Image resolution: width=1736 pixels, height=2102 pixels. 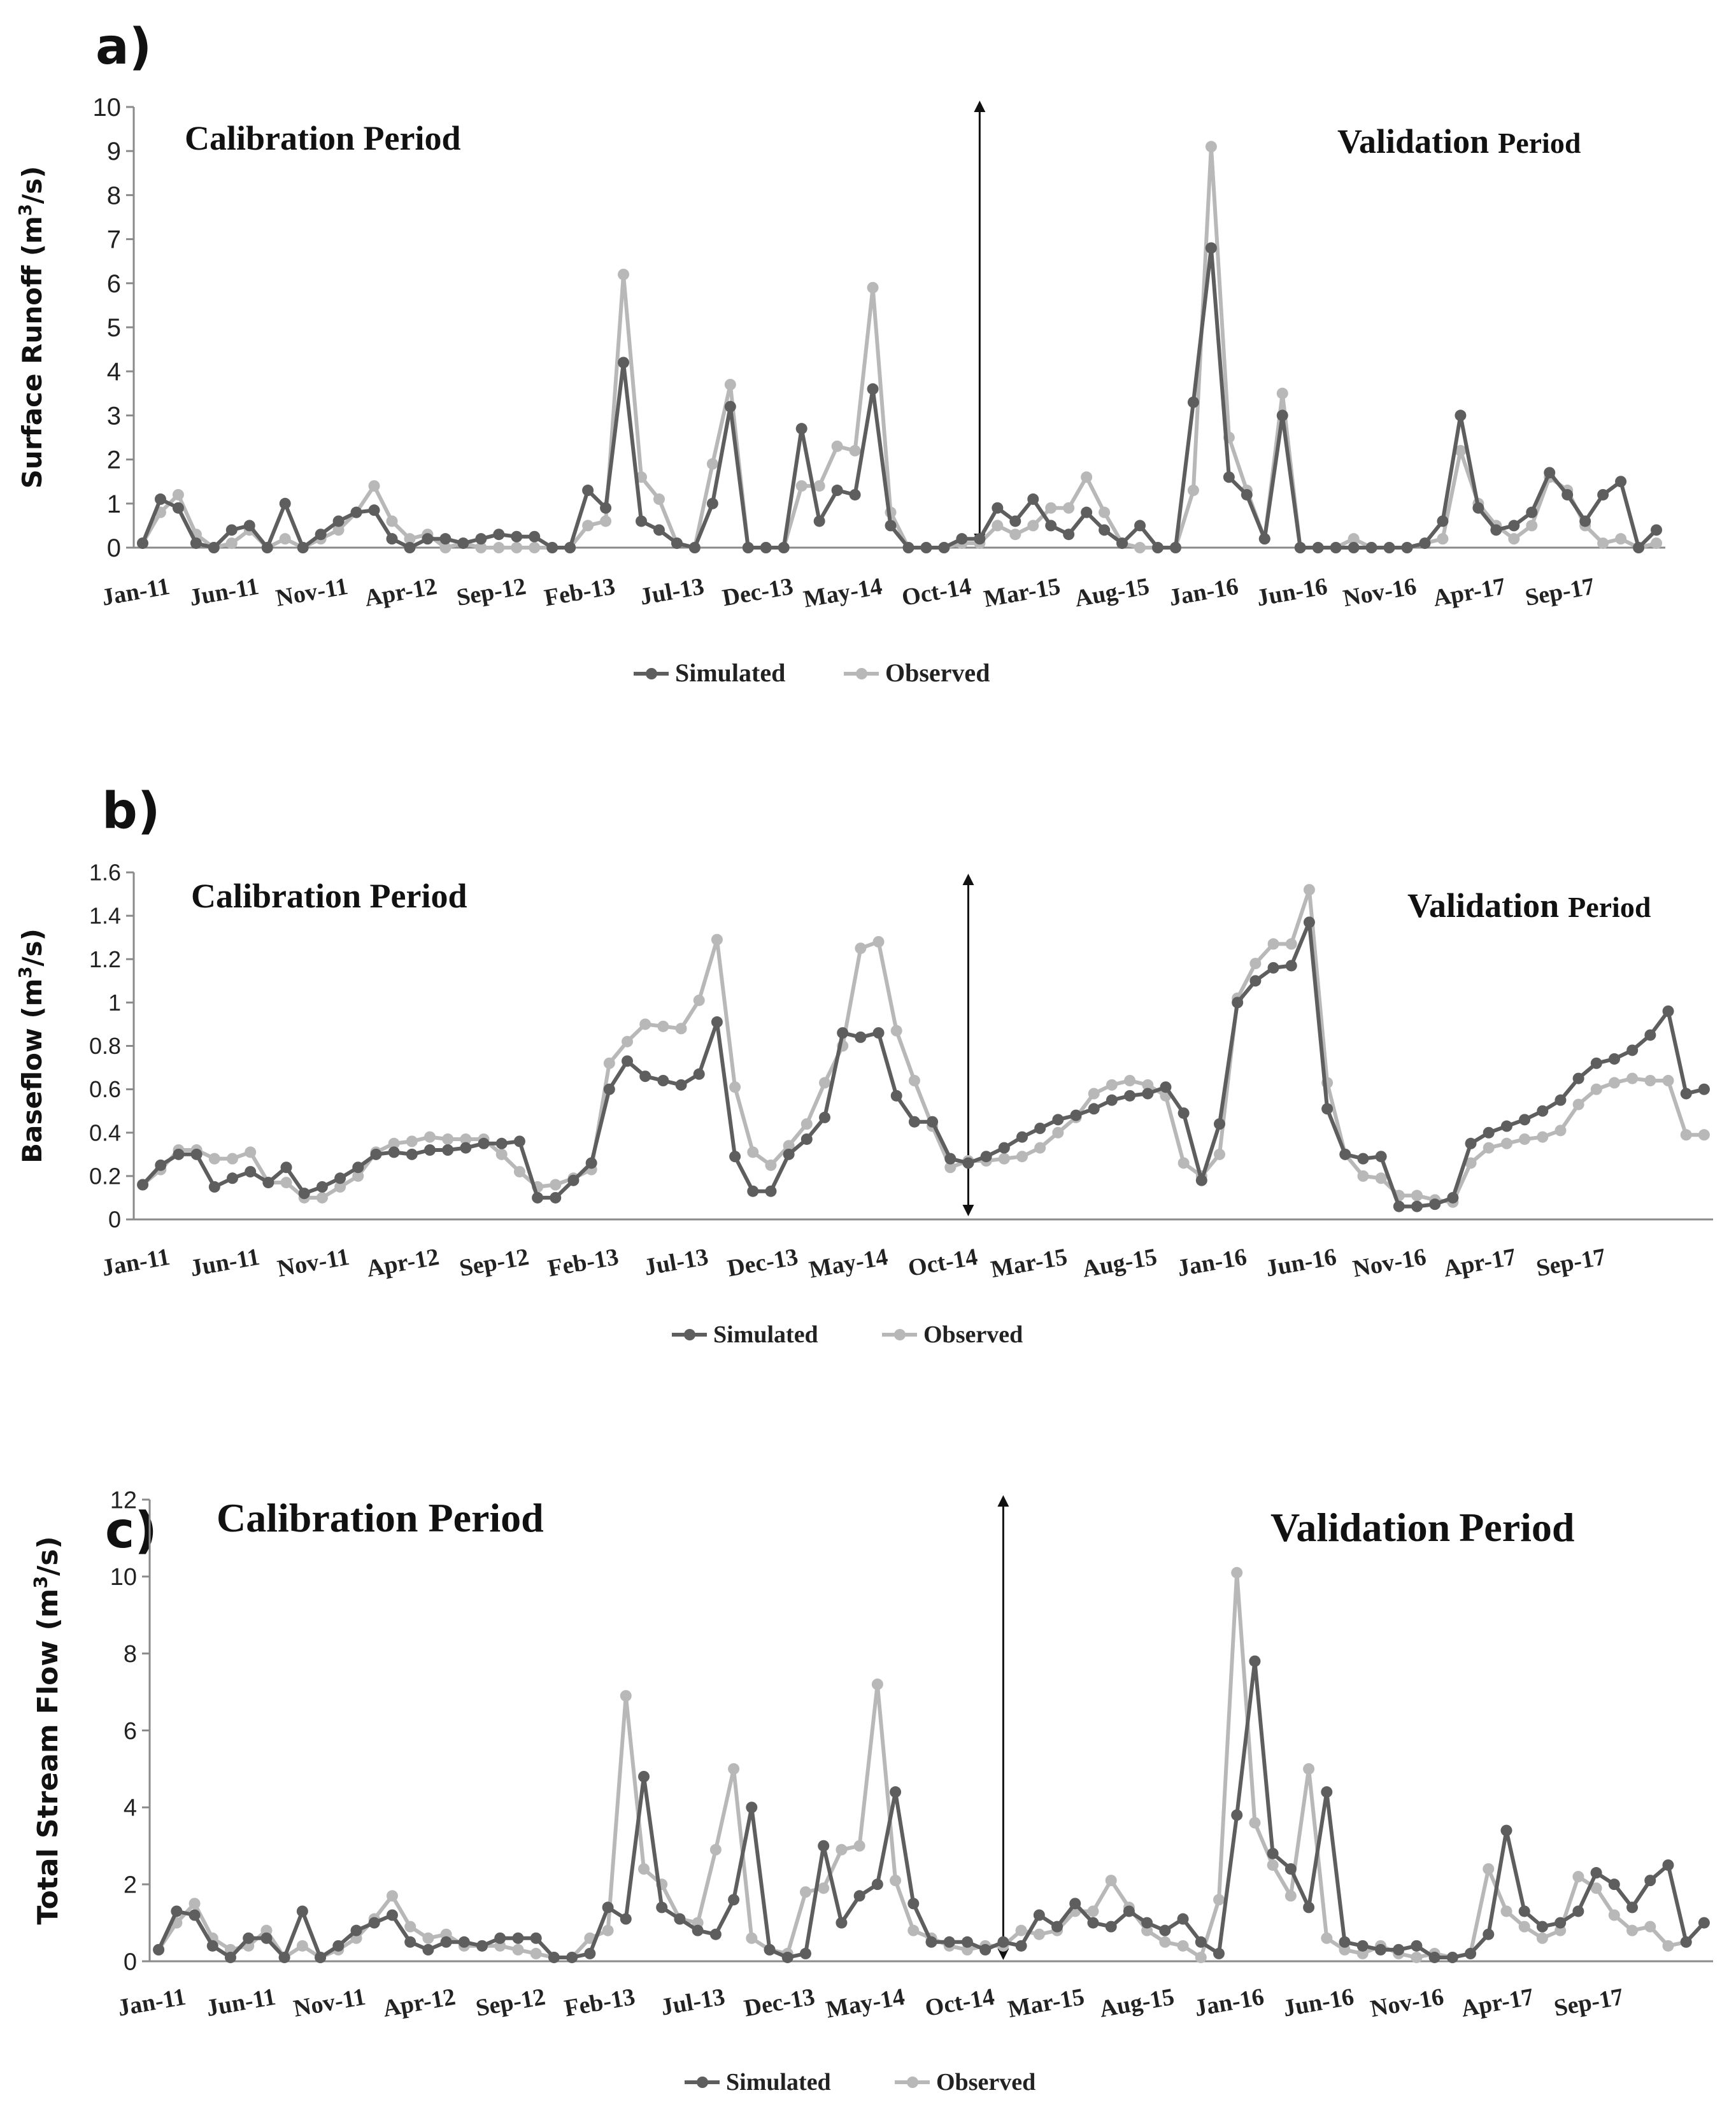 I want to click on validation-word: Validation, so click(x=1413, y=141).